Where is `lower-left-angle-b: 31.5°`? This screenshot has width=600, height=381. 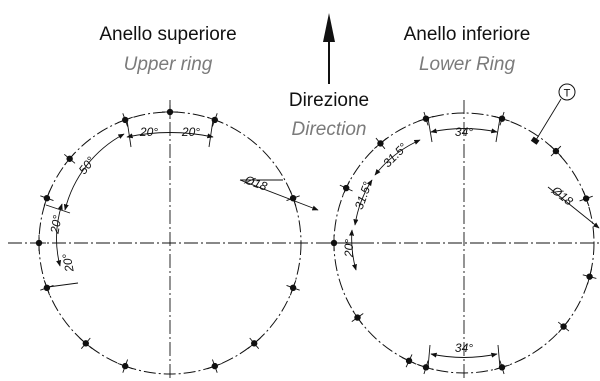
lower-left-angle-b: 31.5° is located at coordinates (363, 195).